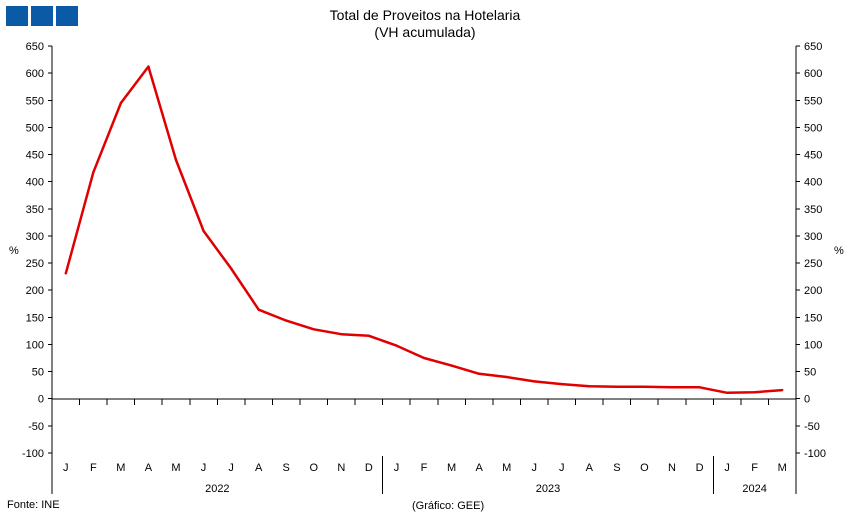 The image size is (851, 520). Describe the element at coordinates (35, 237) in the screenshot. I see `y-tick-label-left: 300` at that location.